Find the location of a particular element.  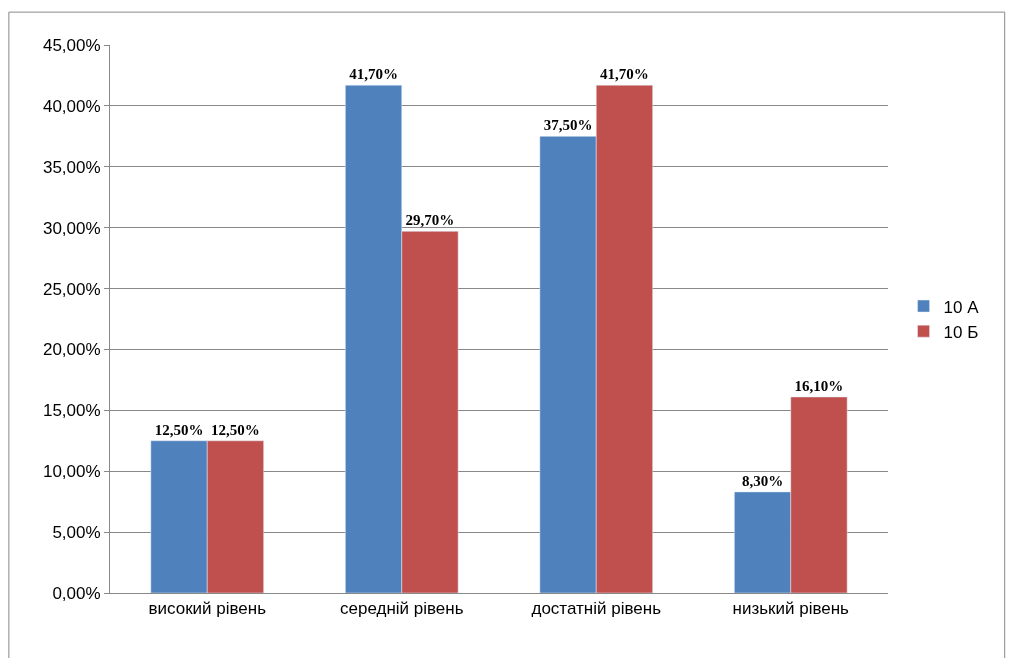

data-label: 16,10% is located at coordinates (819, 385).